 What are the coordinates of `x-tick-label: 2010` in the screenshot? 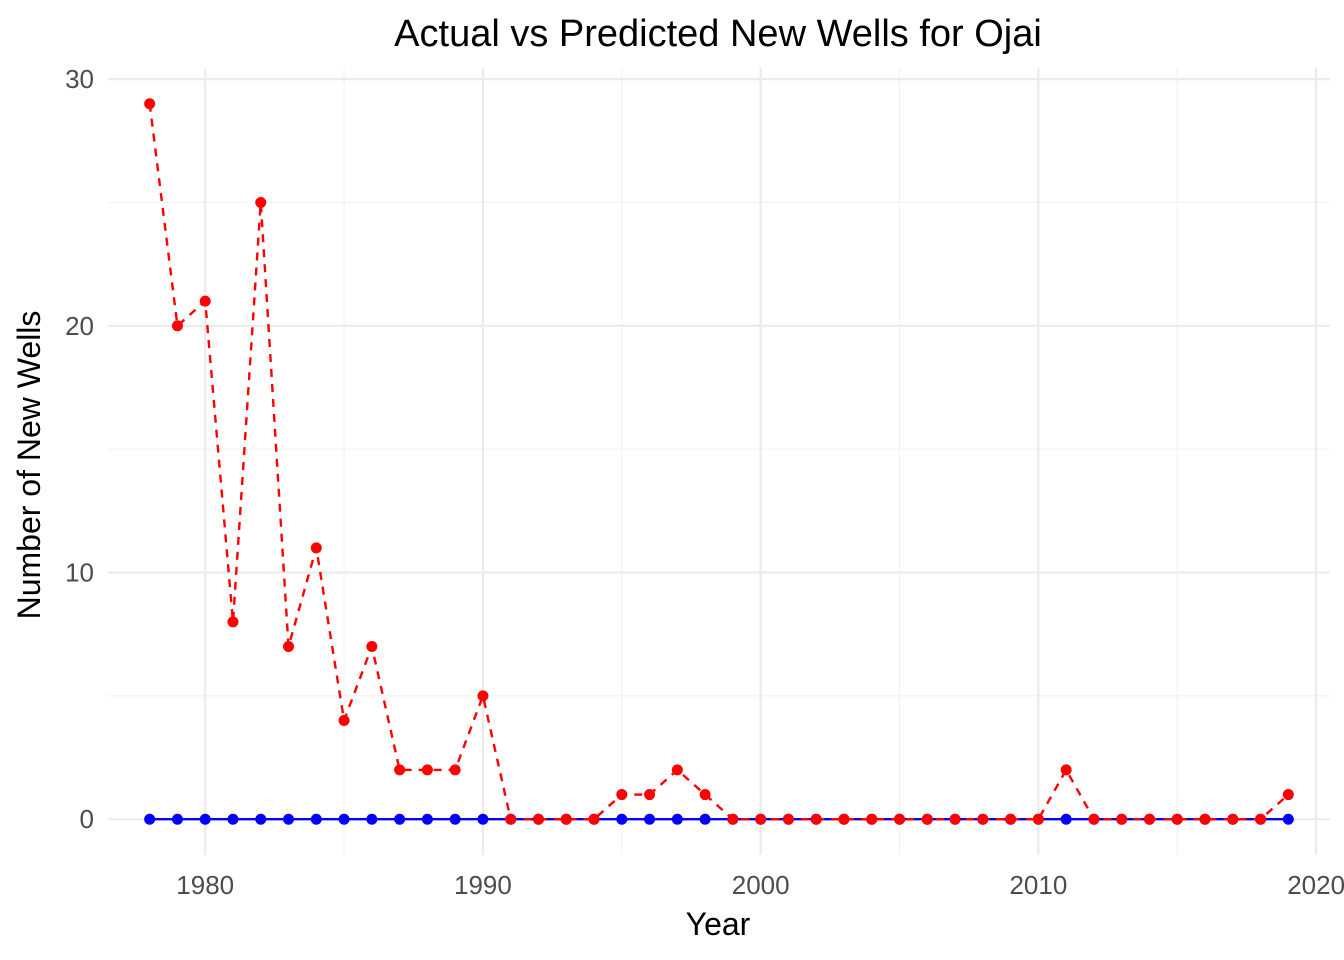 It's located at (1038, 885).